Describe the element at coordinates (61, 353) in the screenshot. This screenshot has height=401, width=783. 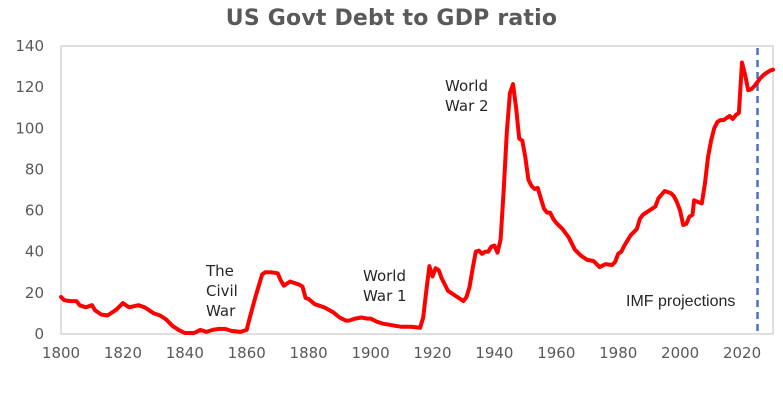
I see `x-tick-label: 1800` at that location.